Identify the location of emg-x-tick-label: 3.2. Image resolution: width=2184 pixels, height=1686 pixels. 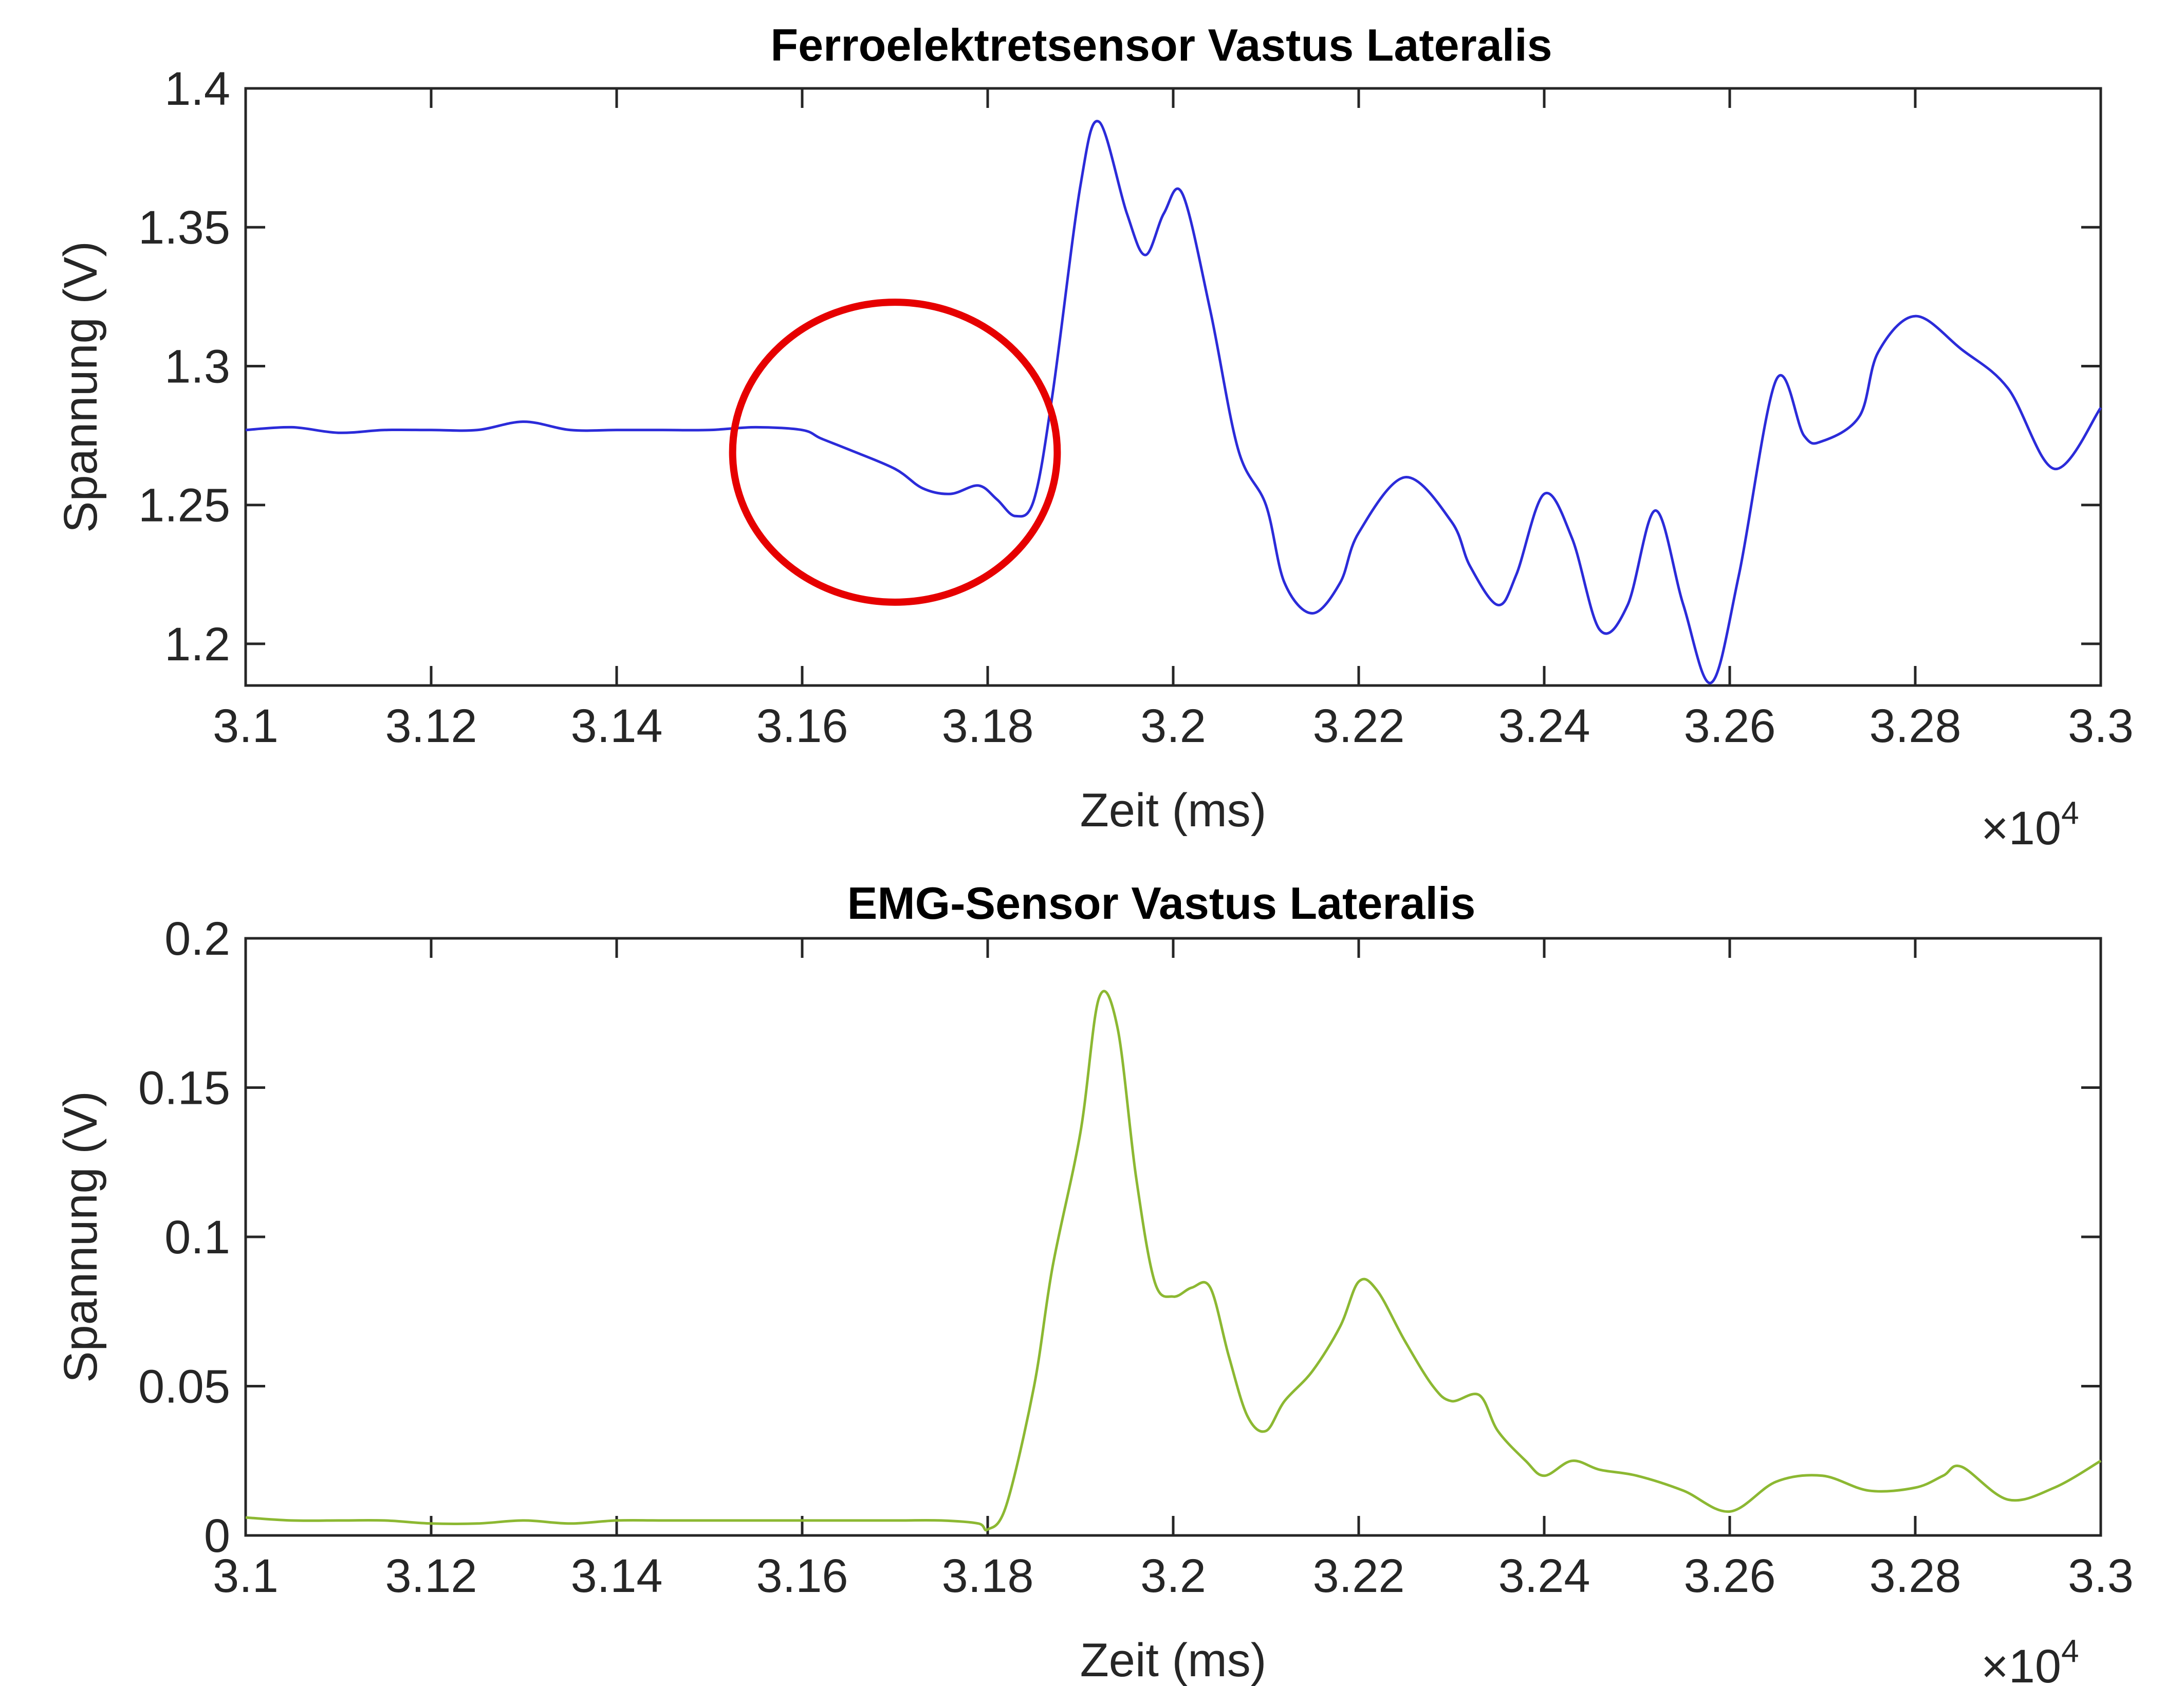
(1173, 1576).